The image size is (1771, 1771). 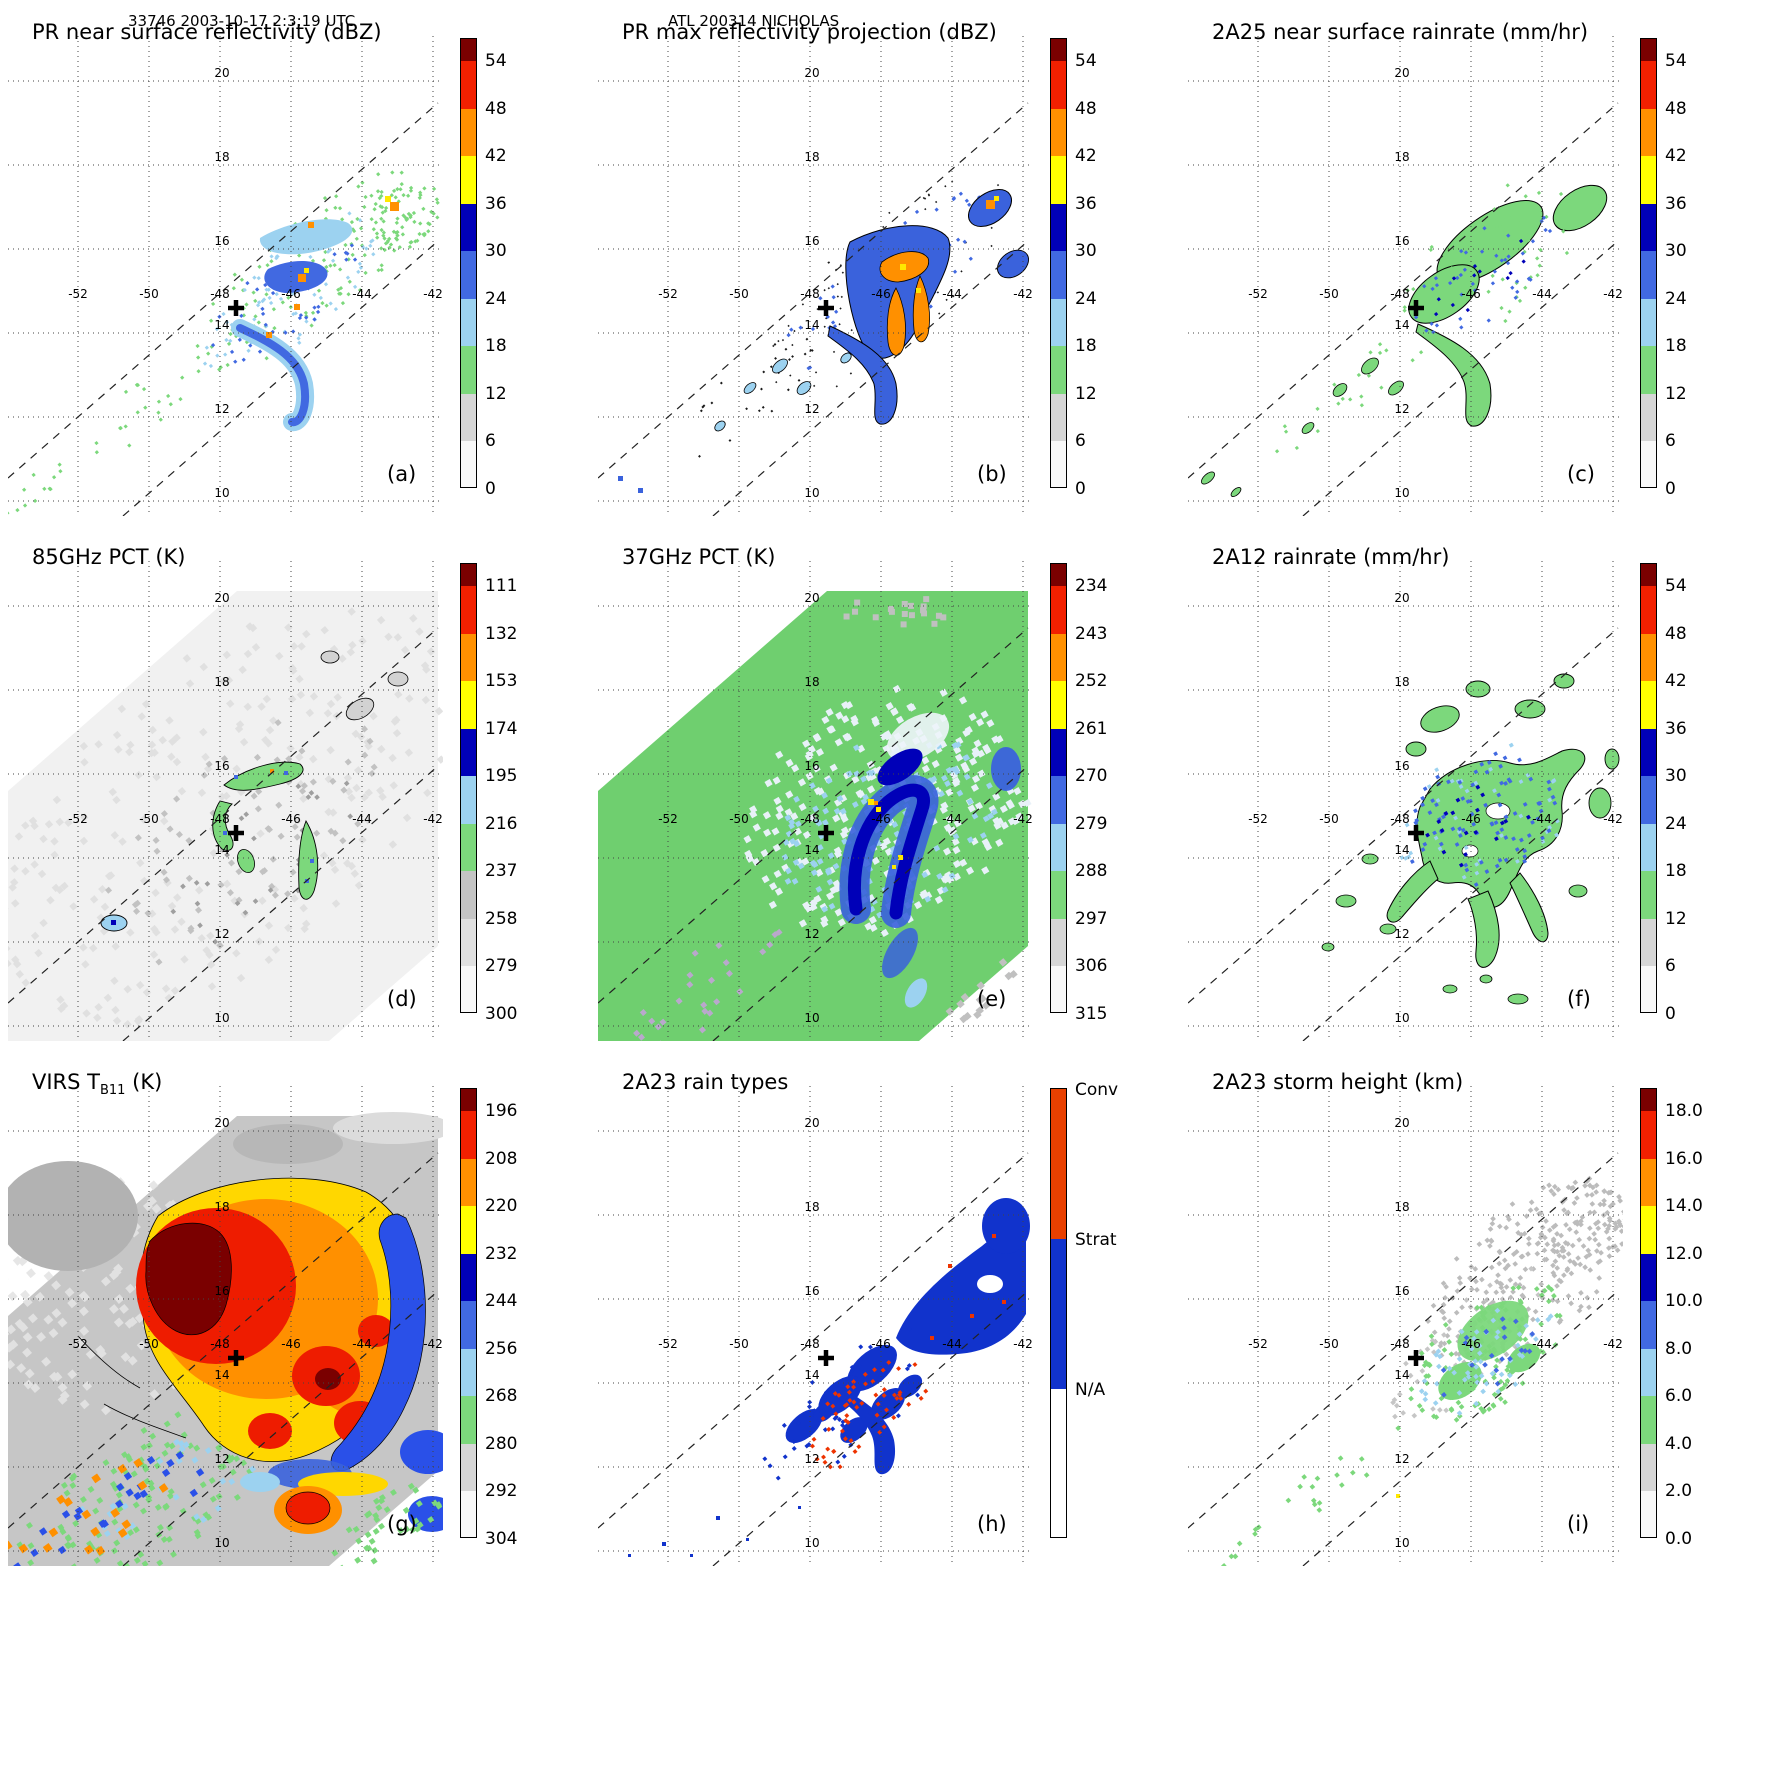 What do you see at coordinates (809, 34) in the screenshot?
I see `panel-title: PR max reflectivity projection (dBZ)` at bounding box center [809, 34].